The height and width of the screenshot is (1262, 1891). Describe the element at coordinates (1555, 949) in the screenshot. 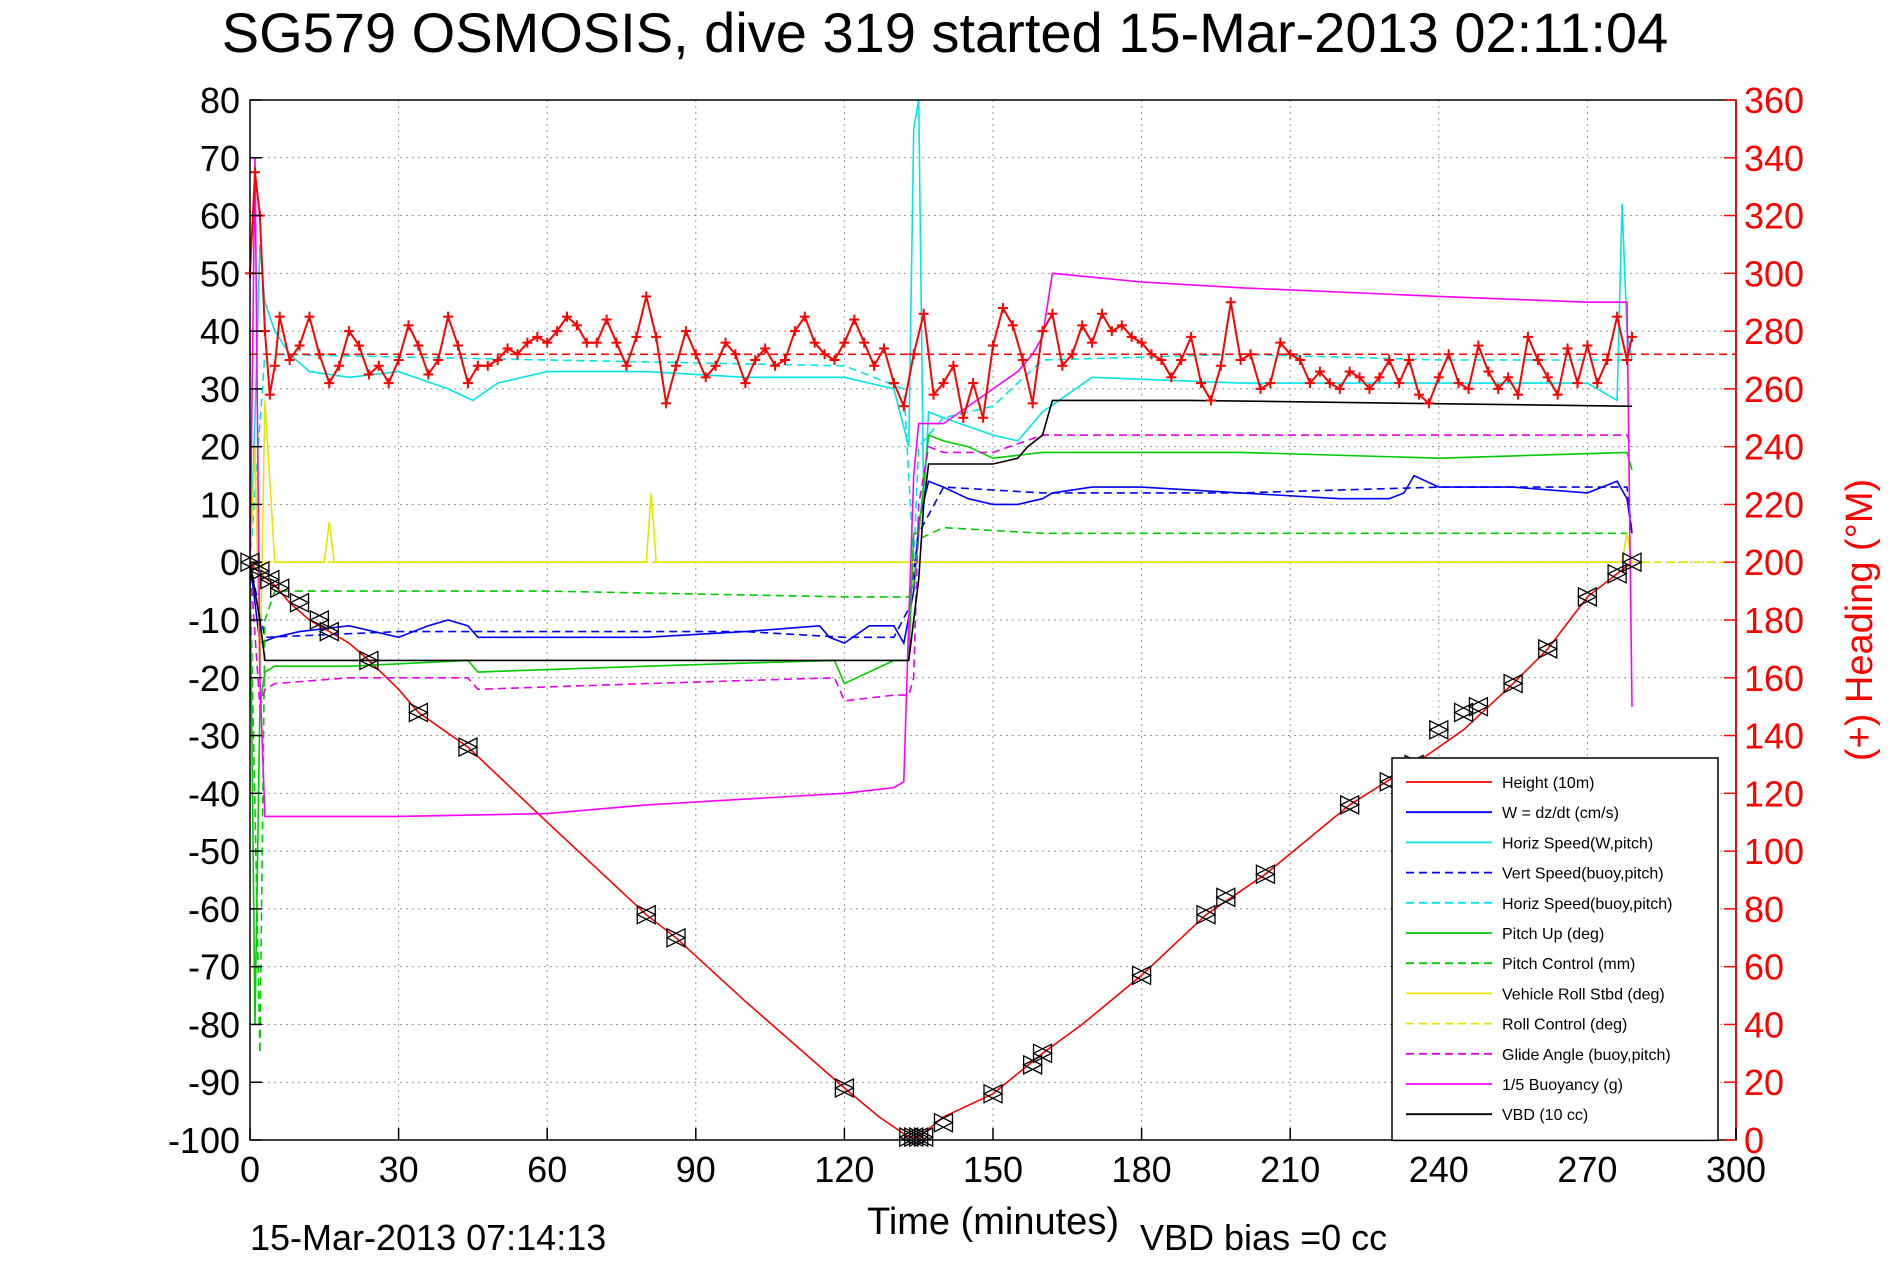

I see `legend-box` at that location.